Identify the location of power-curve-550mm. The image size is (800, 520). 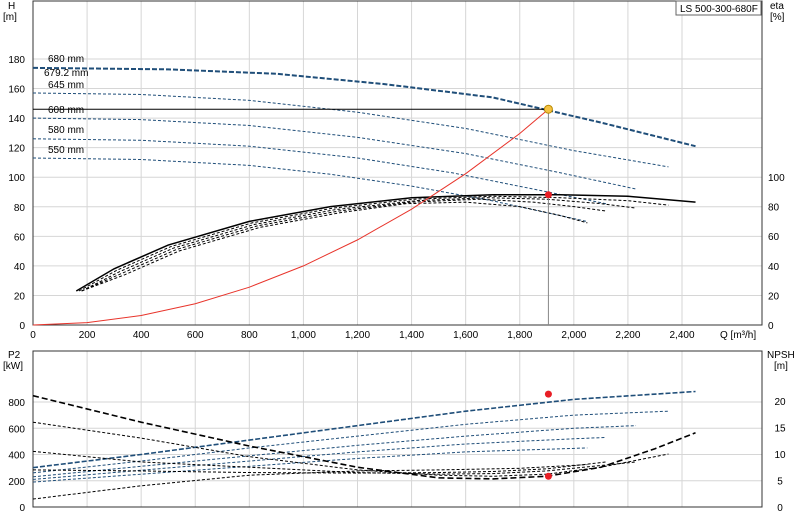
(310, 465).